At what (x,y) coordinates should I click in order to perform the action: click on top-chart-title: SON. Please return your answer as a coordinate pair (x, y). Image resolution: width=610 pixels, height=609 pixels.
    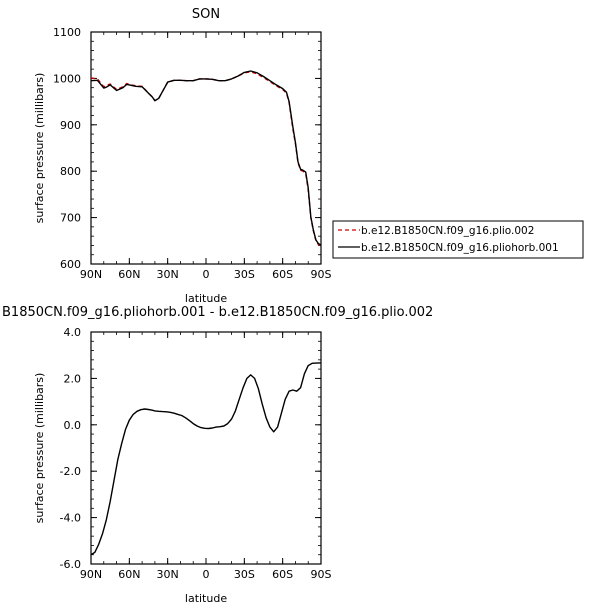
    Looking at the image, I should click on (206, 14).